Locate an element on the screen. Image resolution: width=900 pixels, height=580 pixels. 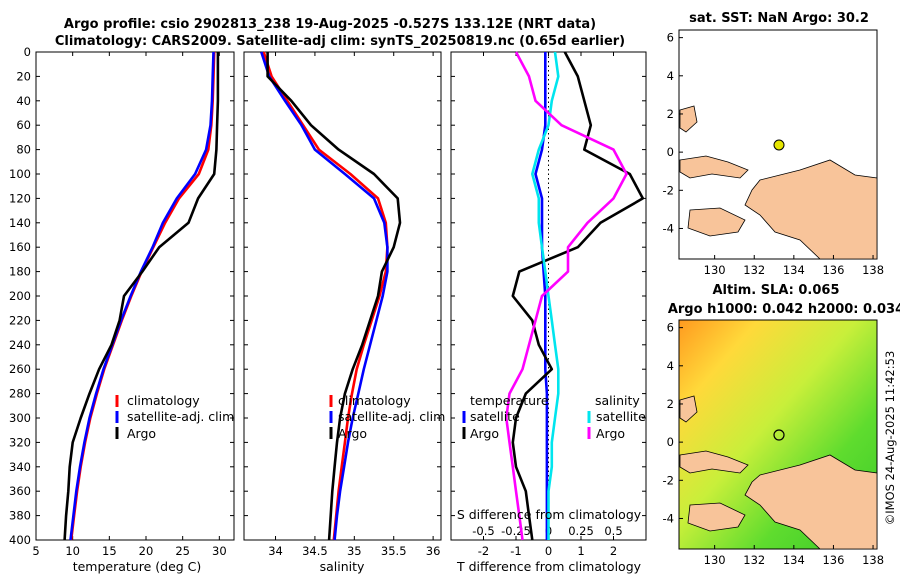
s-tick-label: -0.25 is located at coordinates (516, 531).